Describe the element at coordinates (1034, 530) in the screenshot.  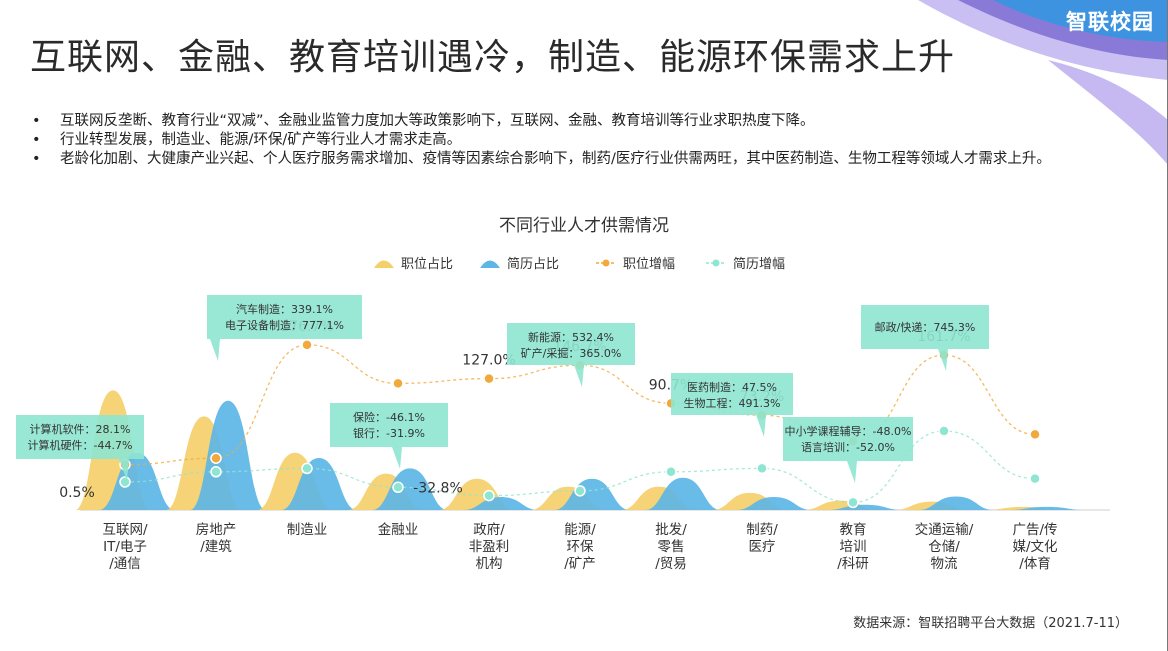
I see `x-tick-label: 广告/传` at that location.